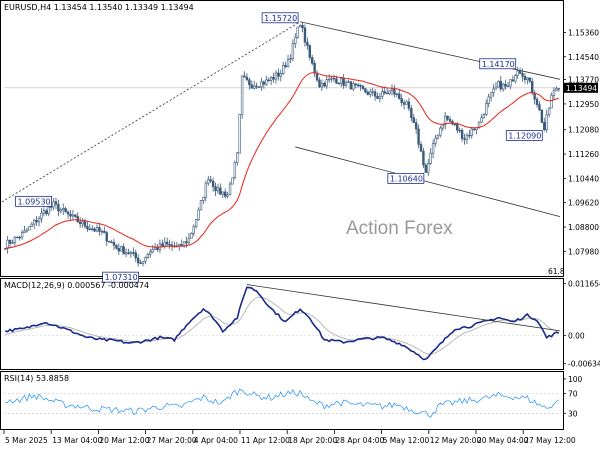 This screenshot has width=600, height=450. What do you see at coordinates (581, 88) in the screenshot?
I see `current-price-label: 1.13494` at bounding box center [581, 88].